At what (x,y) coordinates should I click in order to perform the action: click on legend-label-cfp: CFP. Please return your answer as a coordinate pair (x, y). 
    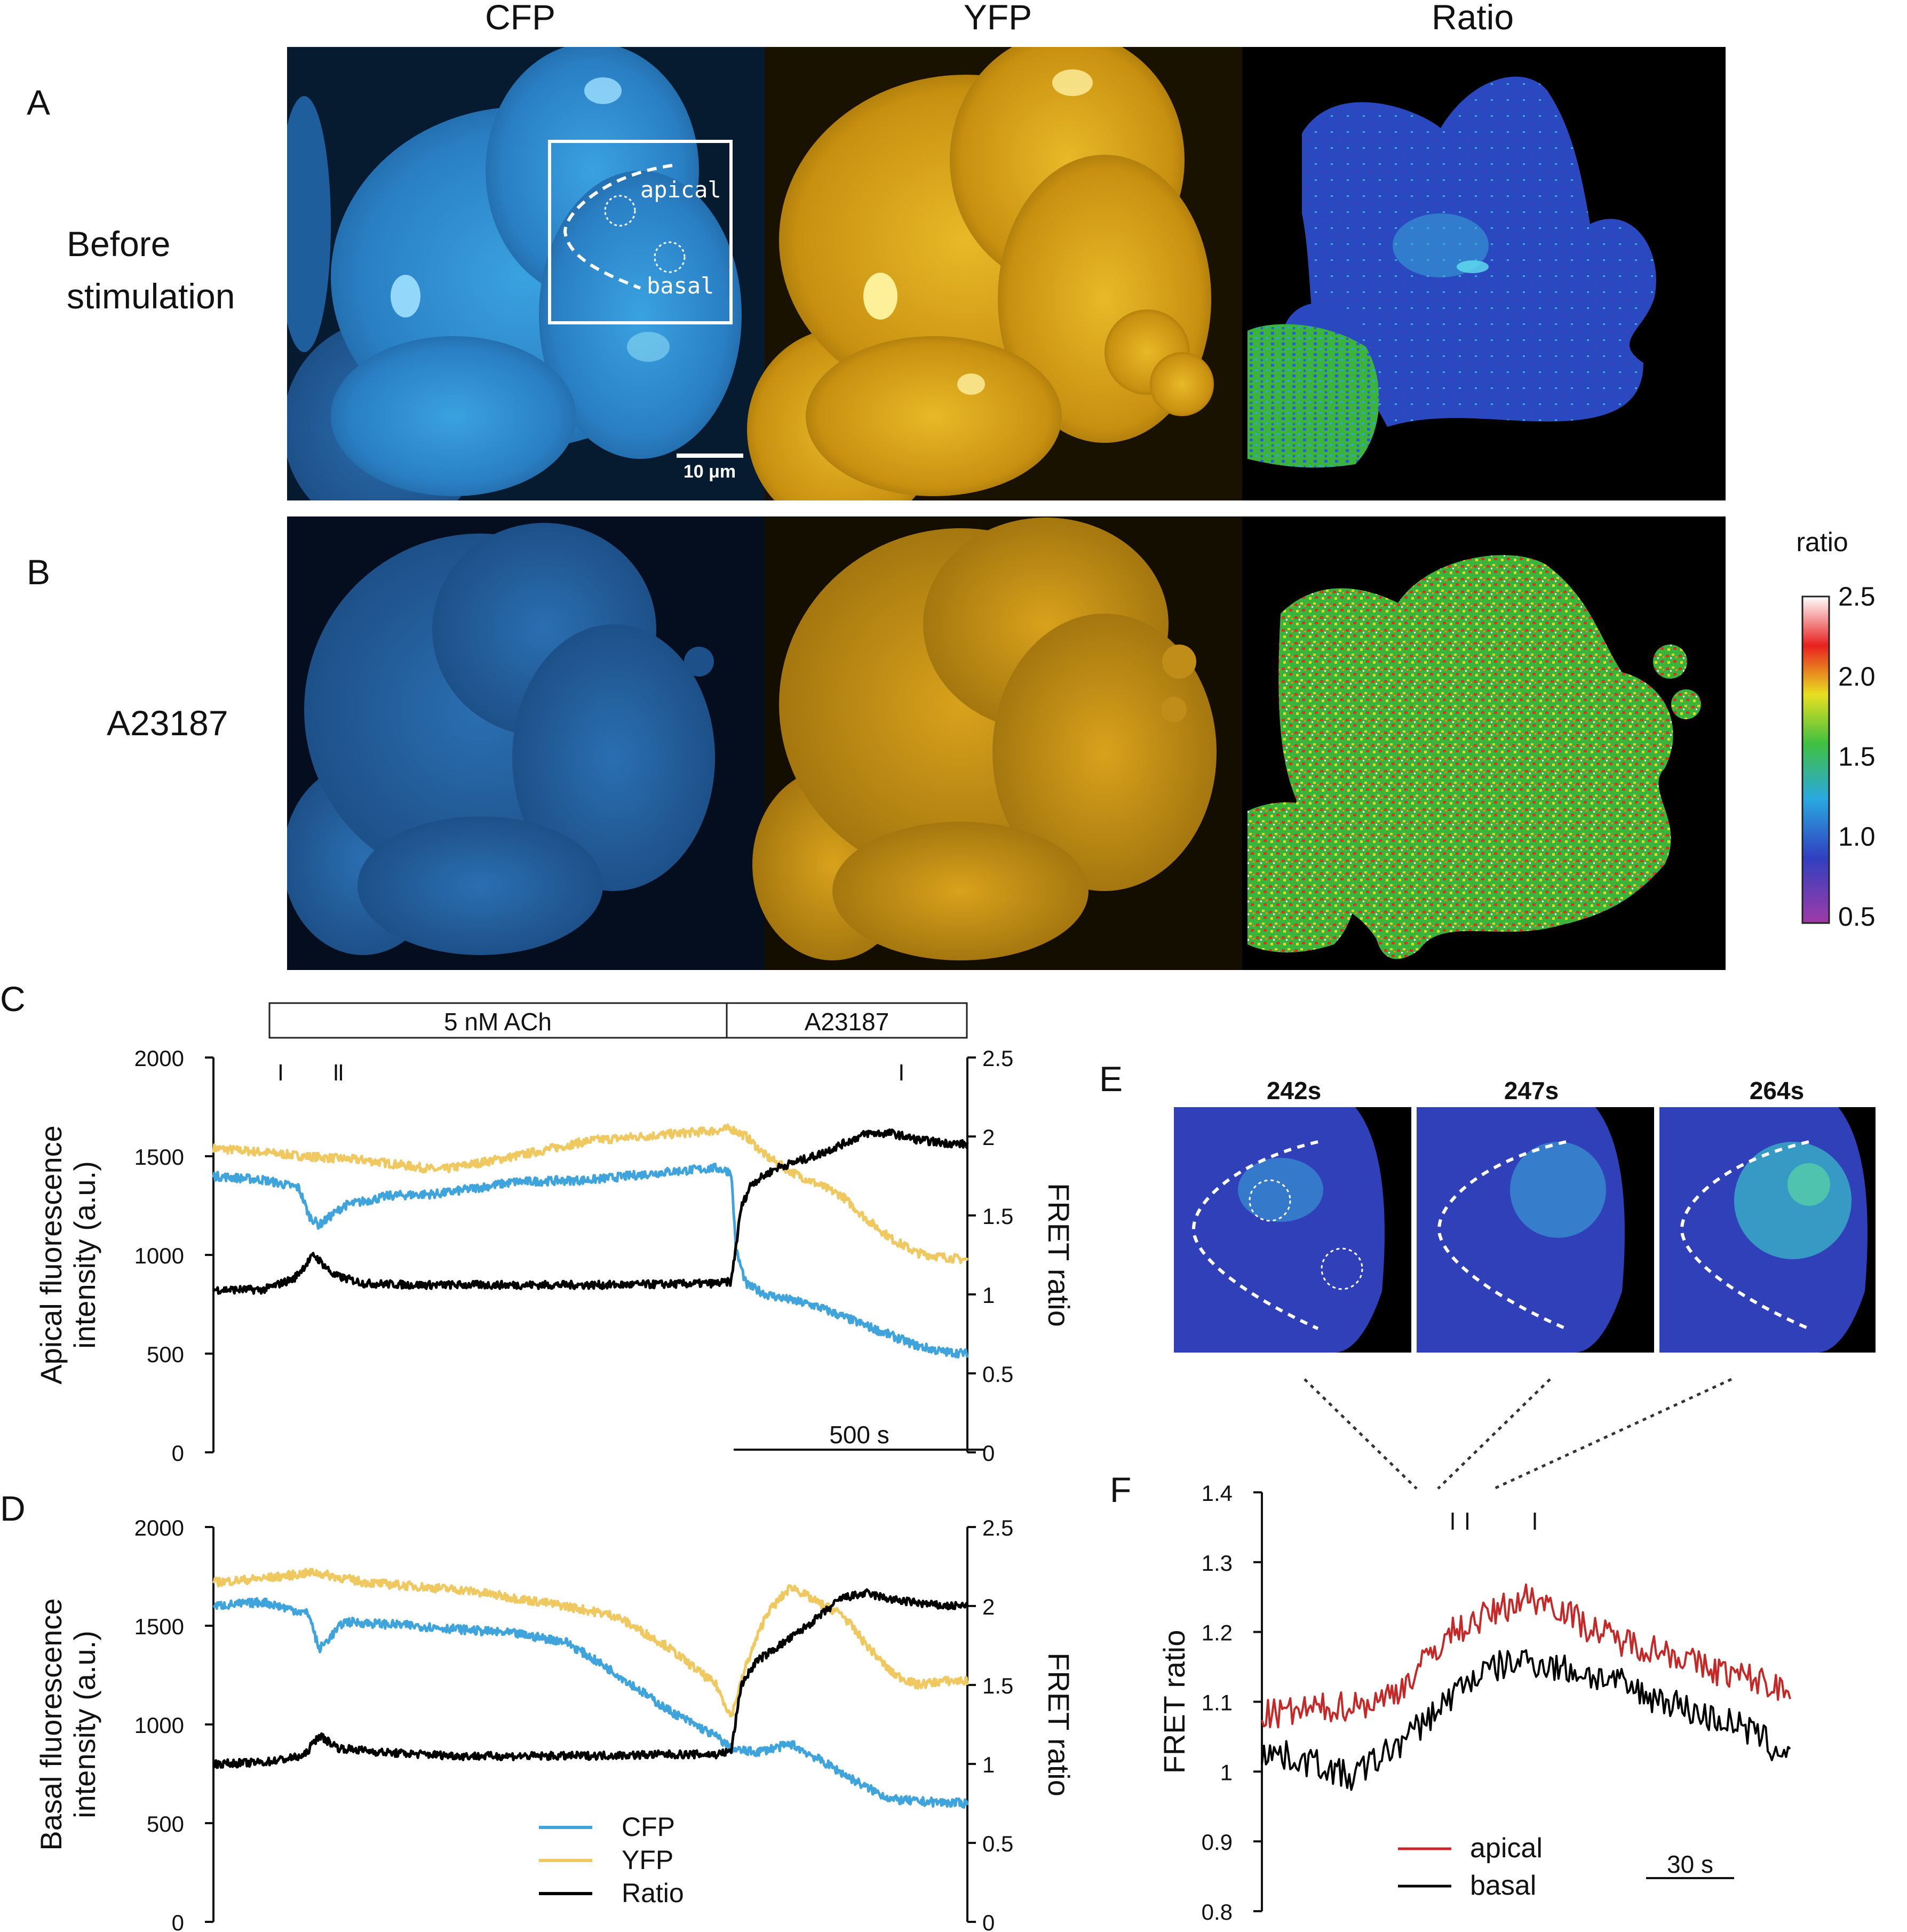
    Looking at the image, I should click on (648, 1827).